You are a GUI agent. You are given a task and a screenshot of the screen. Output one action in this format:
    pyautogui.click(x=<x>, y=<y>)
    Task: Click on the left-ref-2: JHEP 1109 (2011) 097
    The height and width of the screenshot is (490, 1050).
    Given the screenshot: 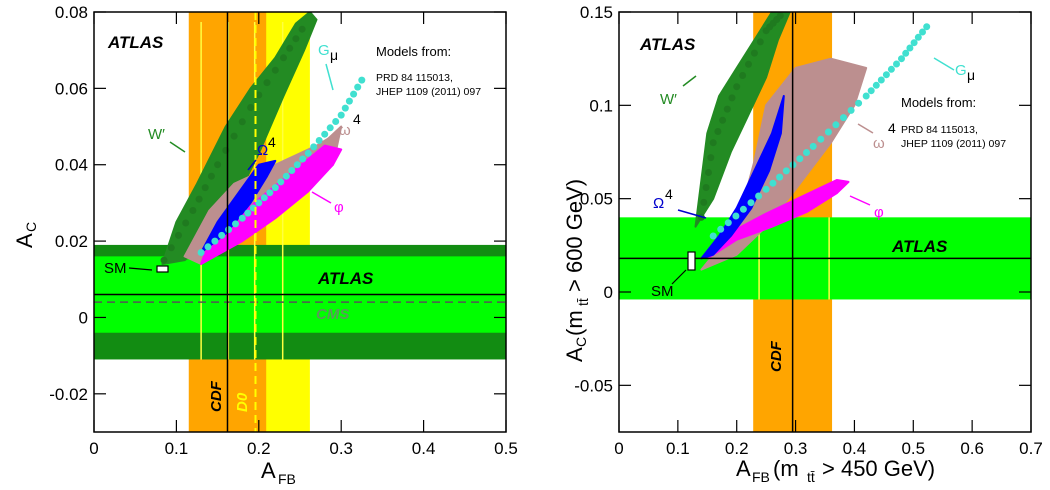 What is the action you would take?
    pyautogui.click(x=428, y=92)
    